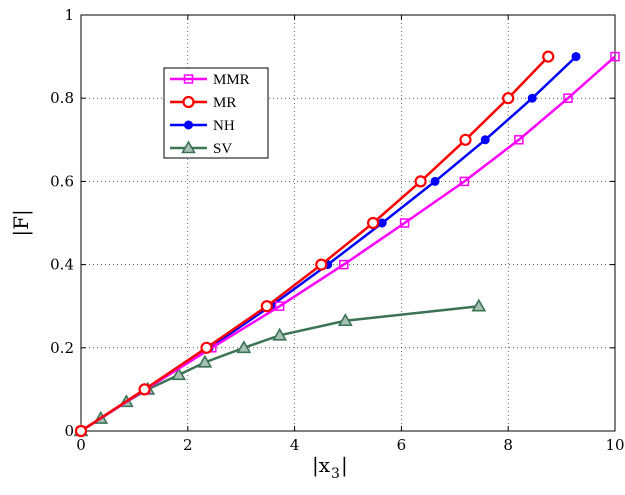 The height and width of the screenshot is (495, 625). Describe the element at coordinates (614, 445) in the screenshot. I see `x-tick-label: 10` at that location.